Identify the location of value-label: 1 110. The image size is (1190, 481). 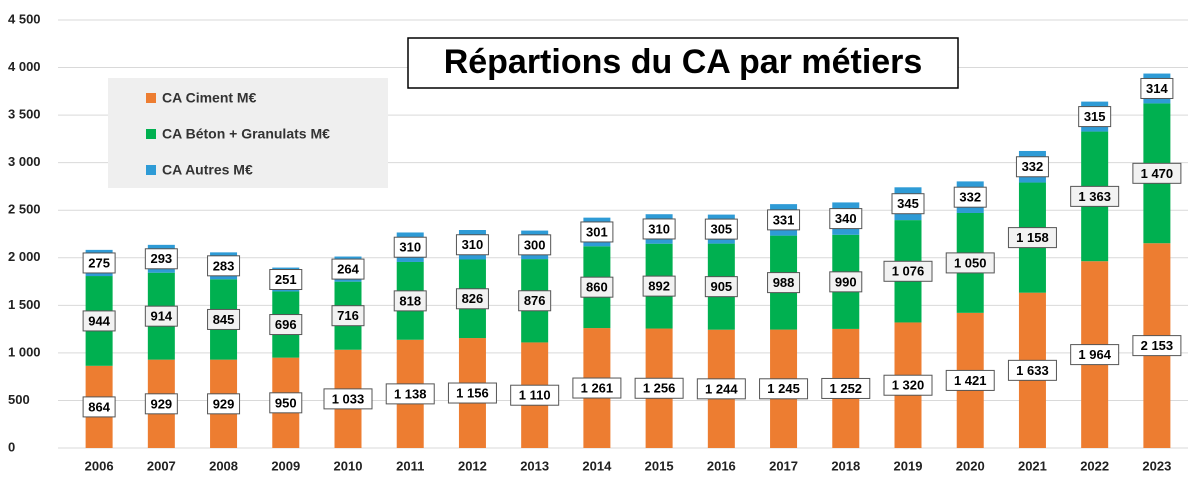
(535, 395).